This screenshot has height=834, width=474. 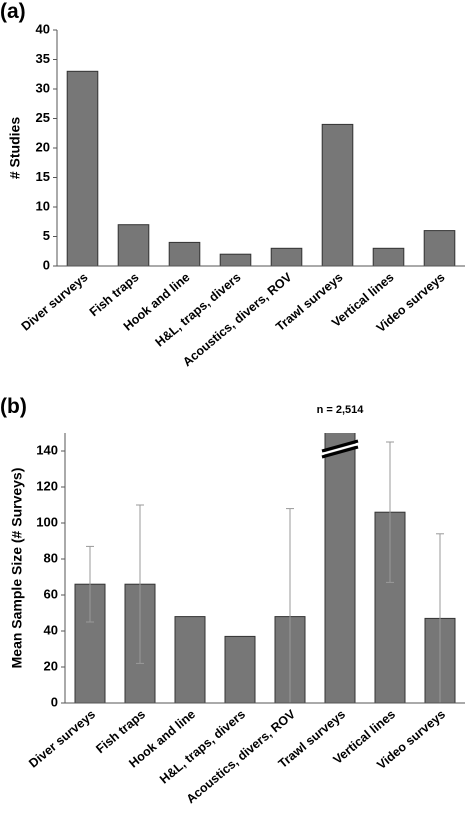 I want to click on y-tick-label: 140, so click(x=47, y=449).